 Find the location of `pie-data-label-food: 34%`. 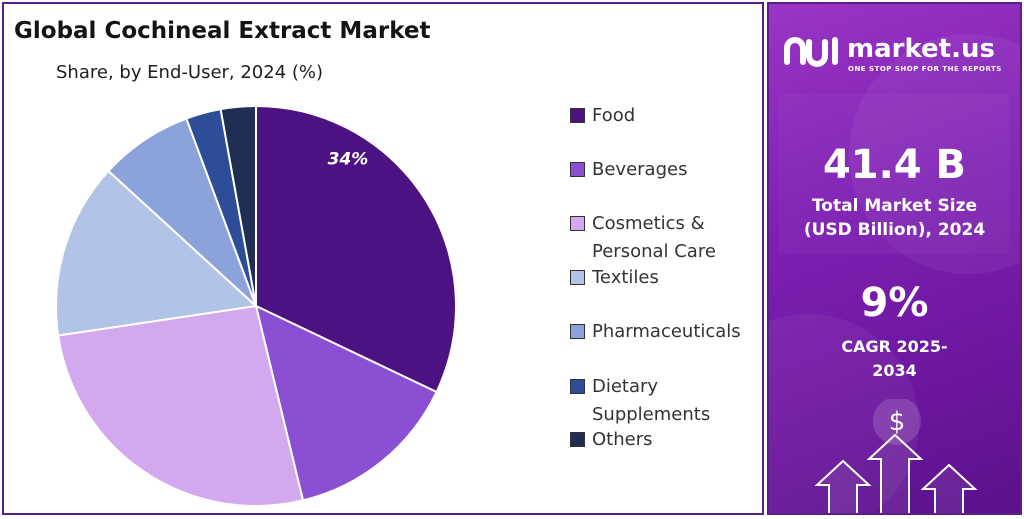

pie-data-label-food: 34% is located at coordinates (348, 160).